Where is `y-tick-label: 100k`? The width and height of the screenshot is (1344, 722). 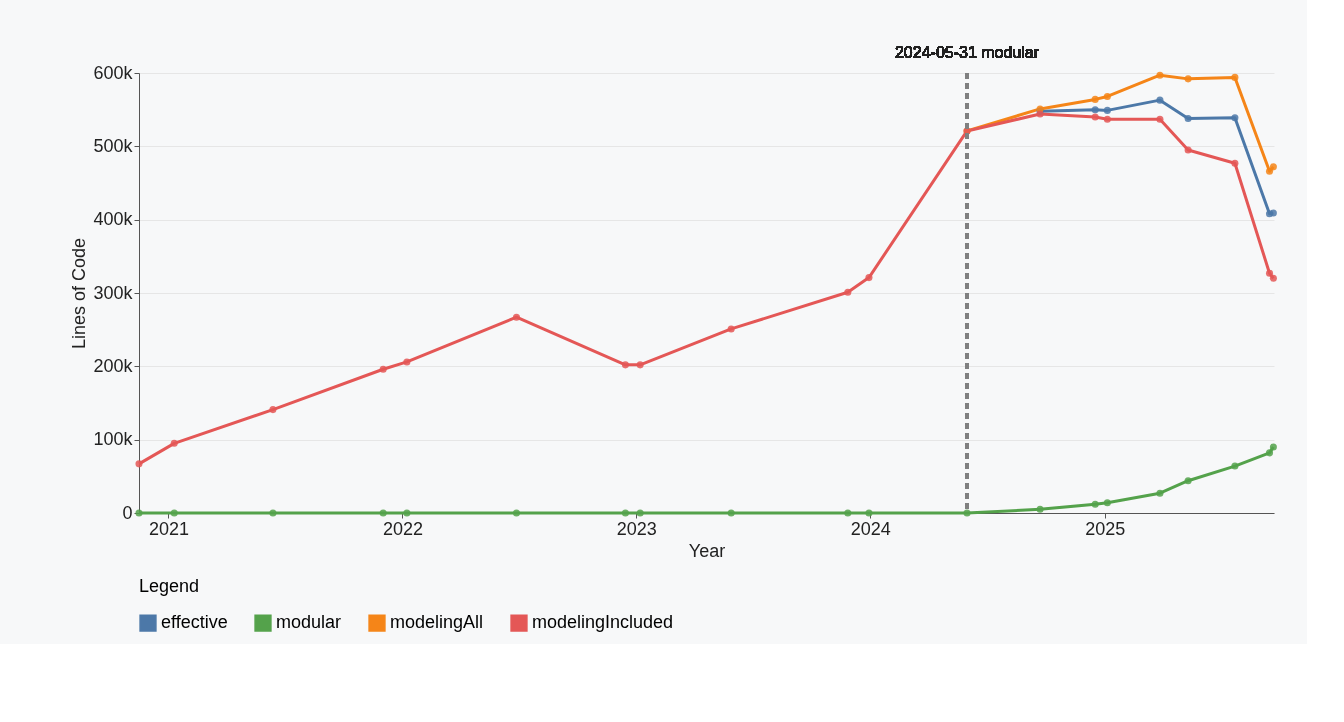
y-tick-label: 100k is located at coordinates (113, 439).